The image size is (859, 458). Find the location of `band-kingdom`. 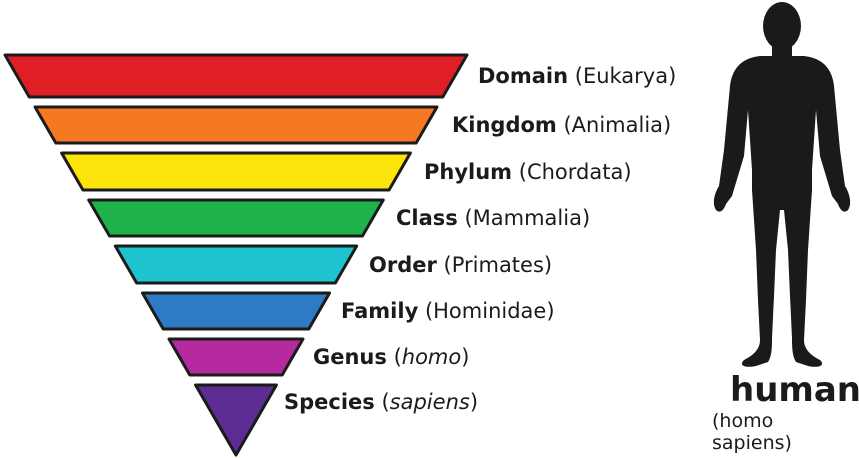

band-kingdom is located at coordinates (236, 125).